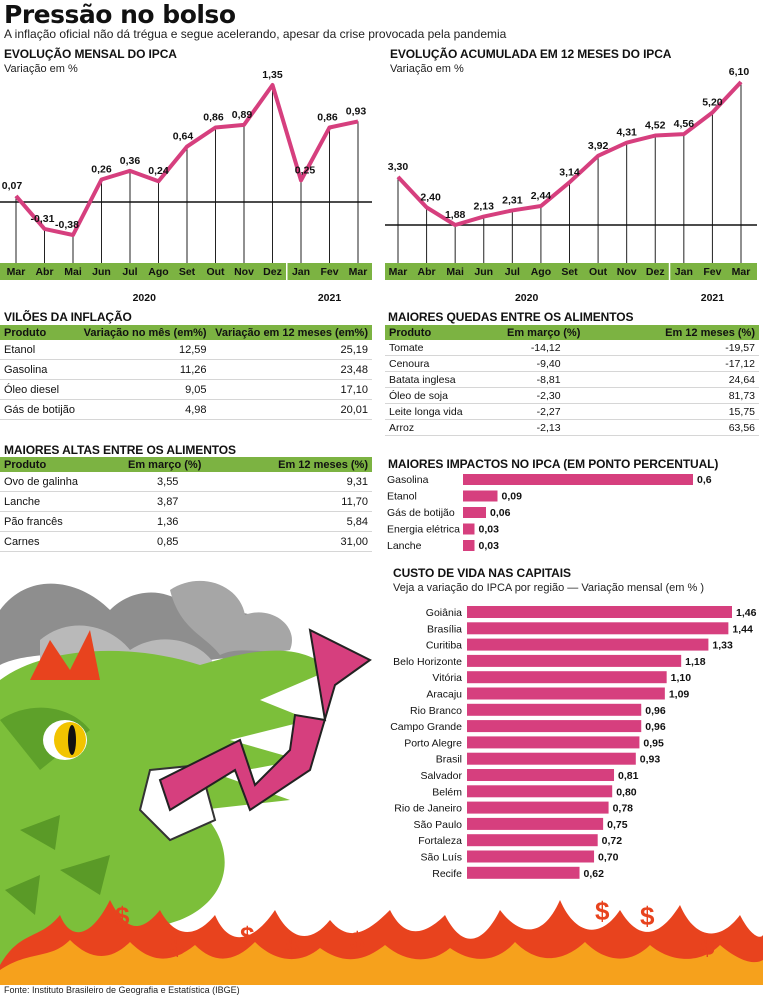 This screenshot has height=1000, width=763. What do you see at coordinates (404, 546) in the screenshot?
I see `category-label: Lanche` at bounding box center [404, 546].